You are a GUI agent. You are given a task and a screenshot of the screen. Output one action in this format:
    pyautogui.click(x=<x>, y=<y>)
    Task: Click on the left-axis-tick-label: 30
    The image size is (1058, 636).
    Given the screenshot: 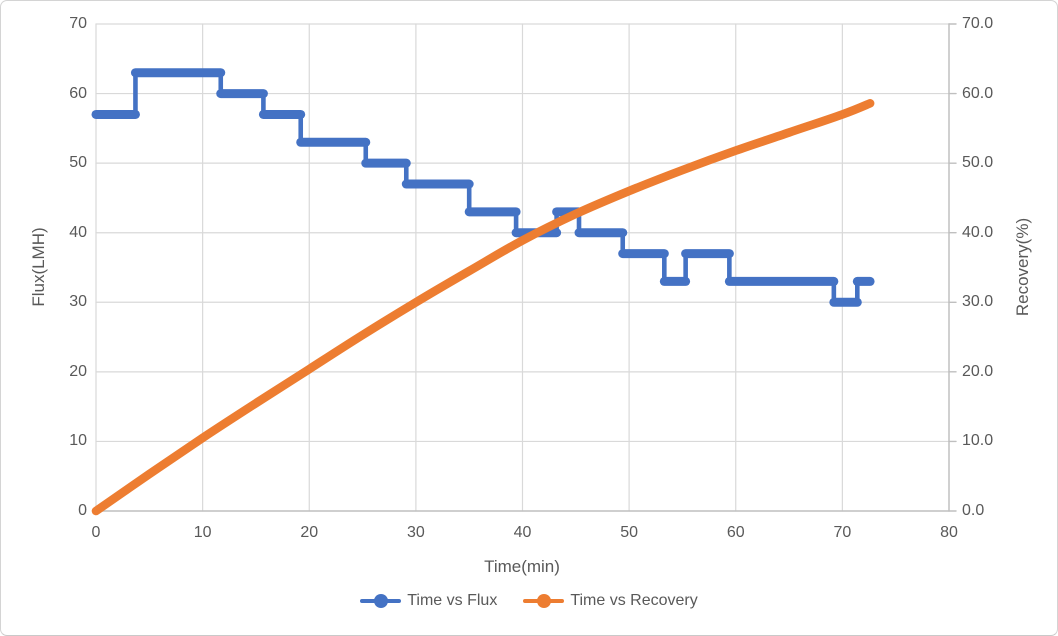 What is the action you would take?
    pyautogui.click(x=78, y=302)
    